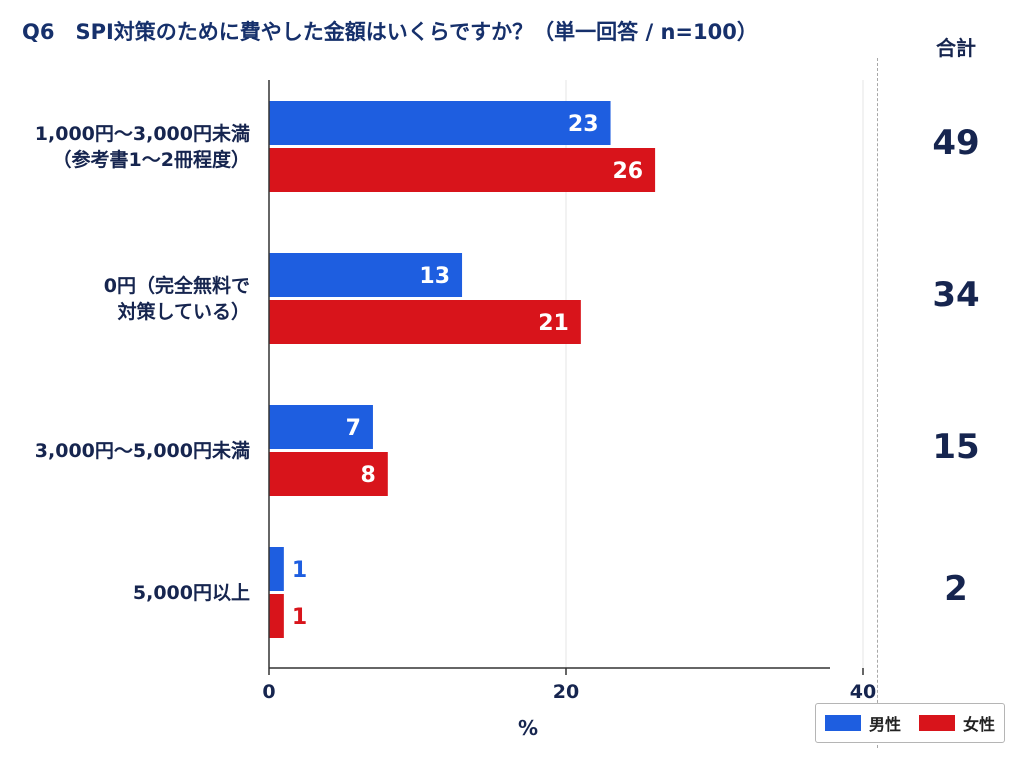 This screenshot has height=768, width=1024. I want to click on legend-item-female: 女性, so click(957, 723).